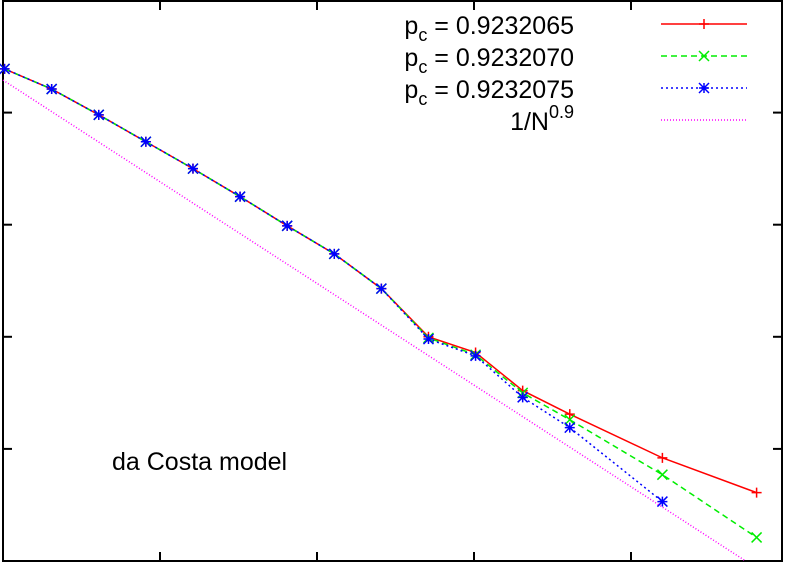  I want to click on annotation: da Costa model, so click(199, 462).